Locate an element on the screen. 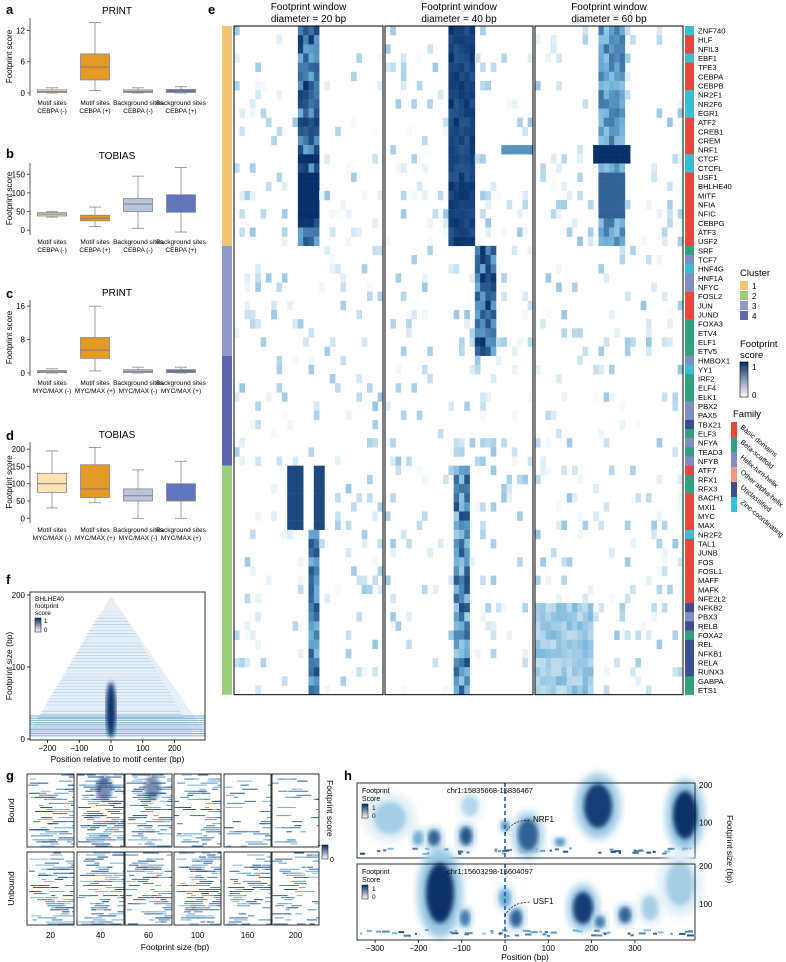  cluster-legend-label: 4 is located at coordinates (754, 316).